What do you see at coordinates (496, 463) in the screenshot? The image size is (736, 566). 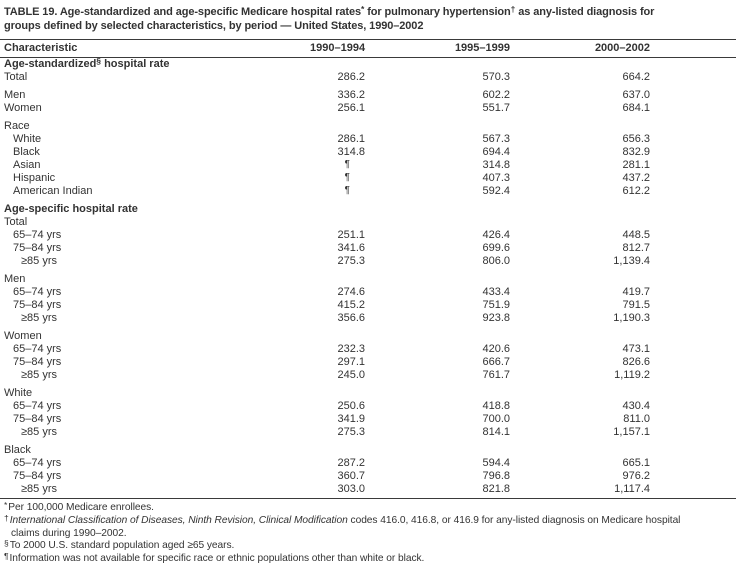 I see `cell-value: 594.4` at bounding box center [496, 463].